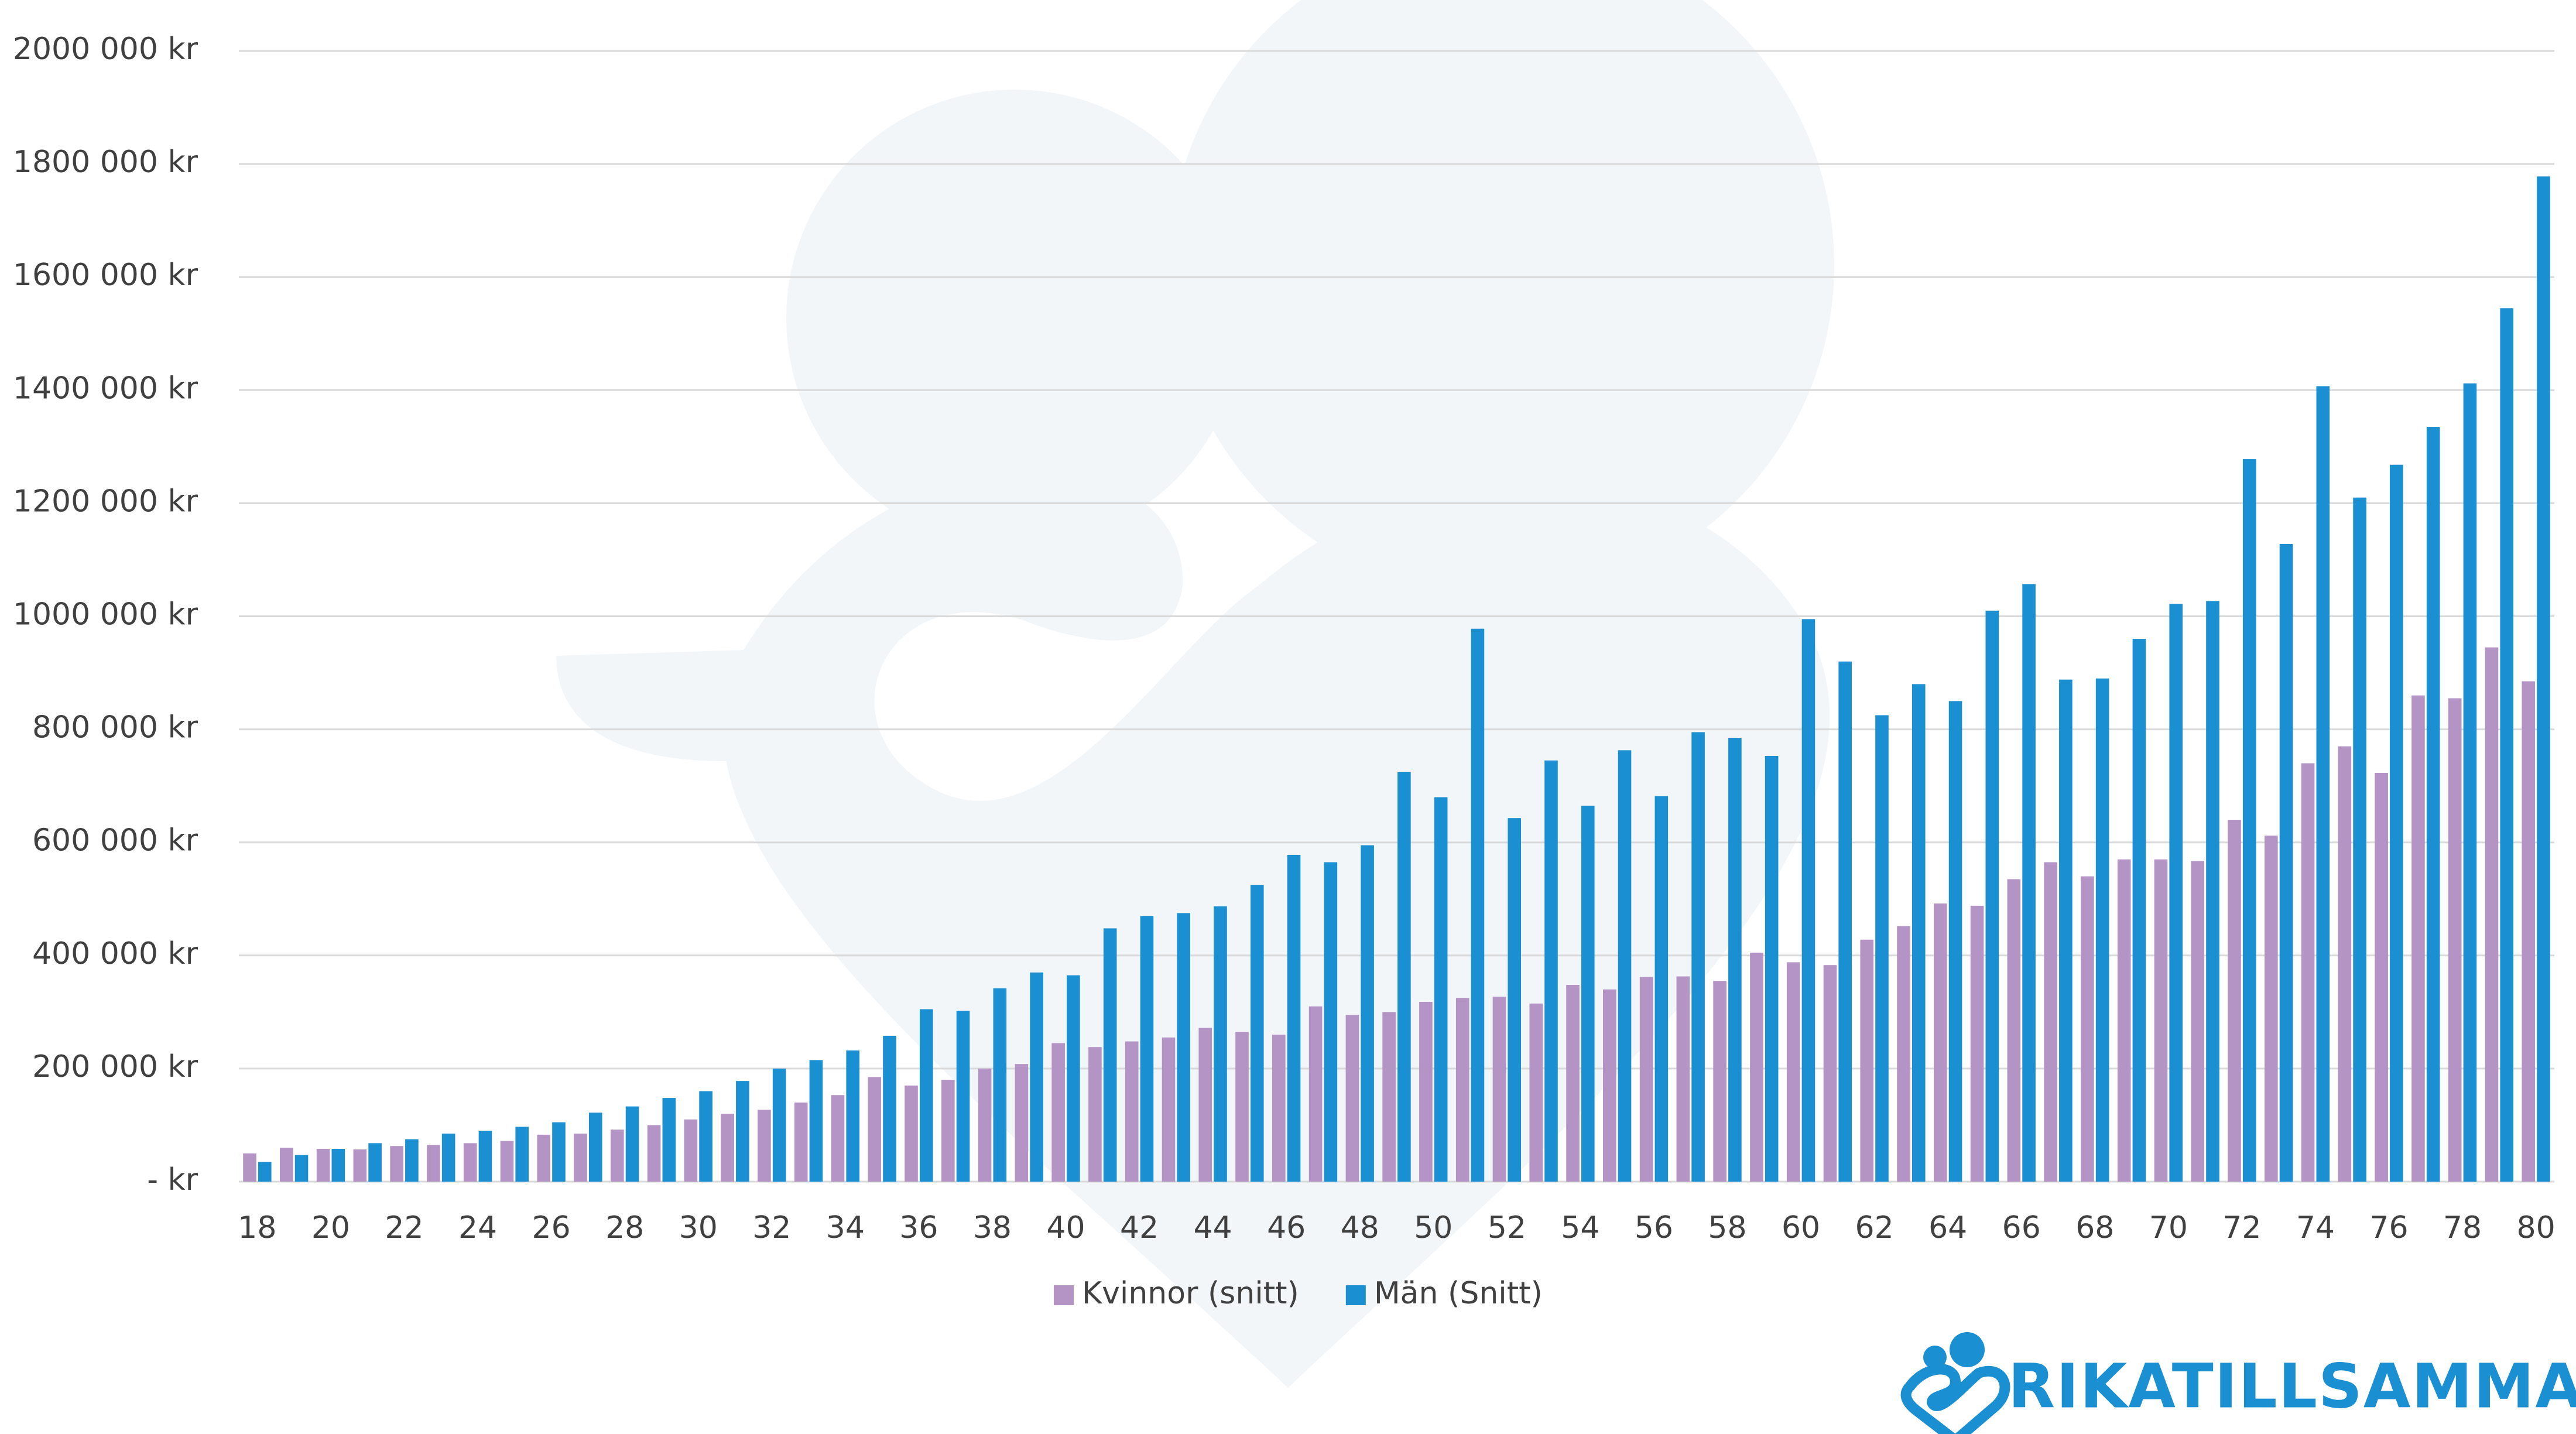 Image resolution: width=2576 pixels, height=1434 pixels. I want to click on x-tick-label: 26, so click(551, 1227).